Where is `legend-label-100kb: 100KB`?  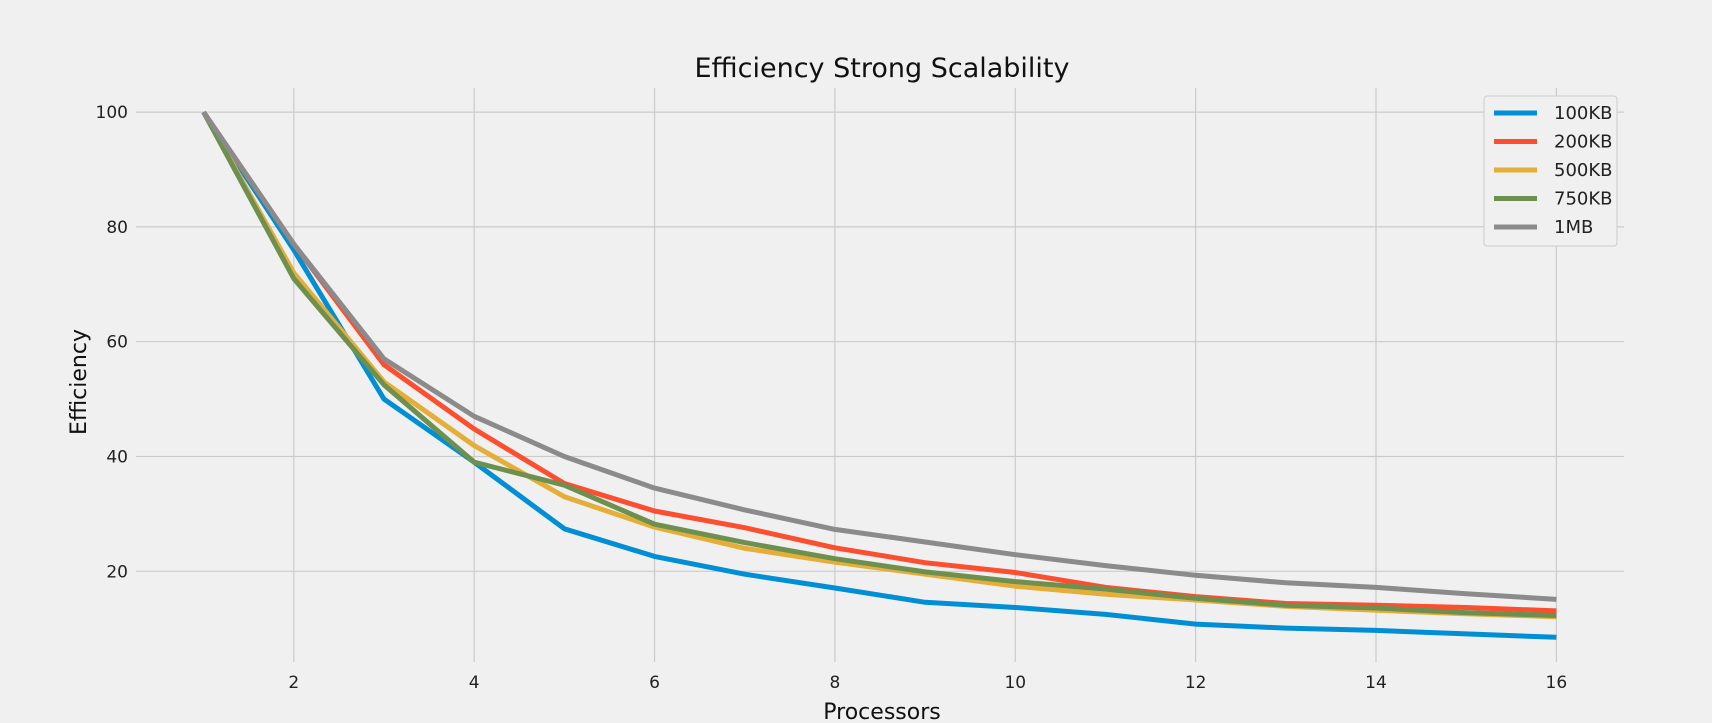
legend-label-100kb: 100KB is located at coordinates (1583, 113).